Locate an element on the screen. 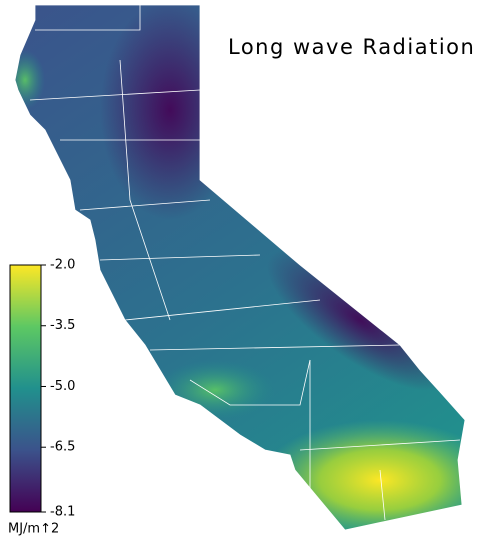  colorbar-tick-label: -2.0 is located at coordinates (62, 265).